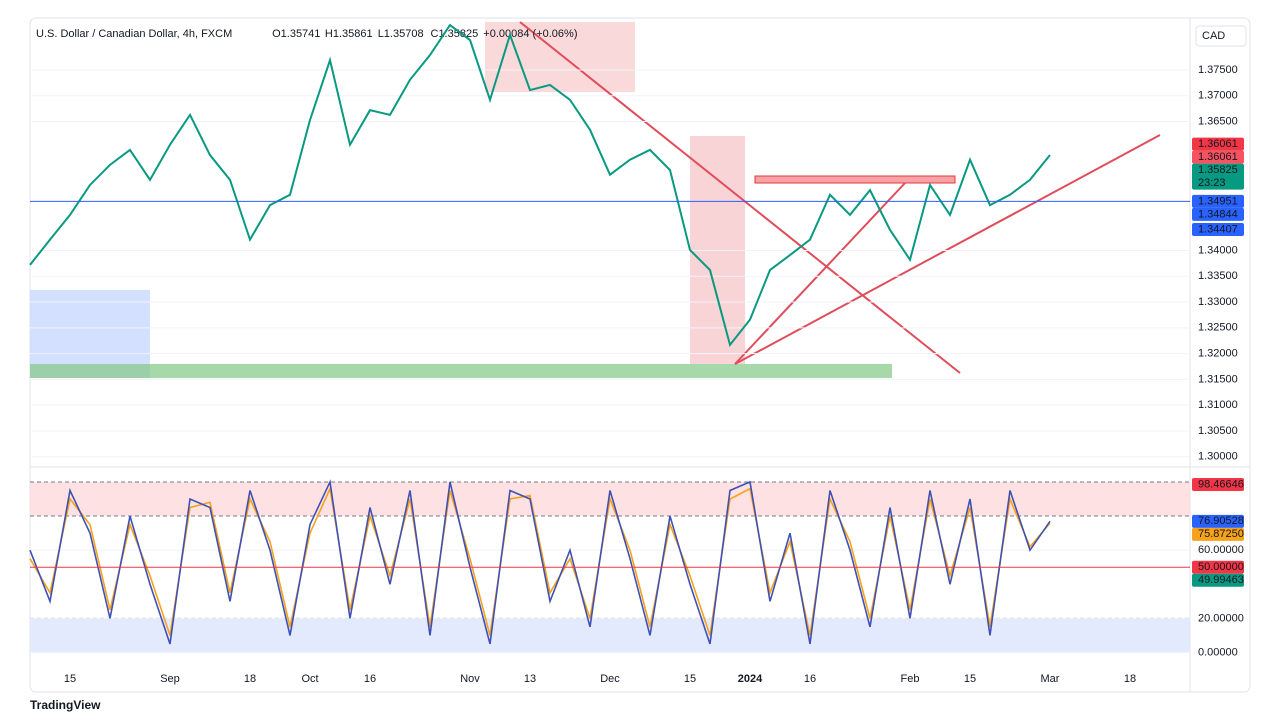  What do you see at coordinates (65, 705) in the screenshot?
I see `logo: TradingView` at bounding box center [65, 705].